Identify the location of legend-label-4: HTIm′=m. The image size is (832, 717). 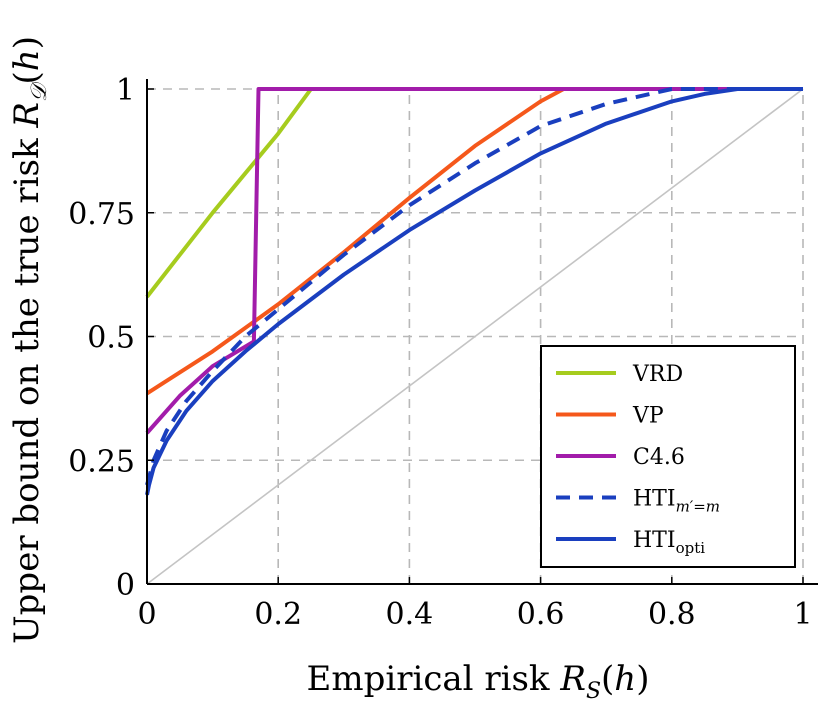
(676, 501).